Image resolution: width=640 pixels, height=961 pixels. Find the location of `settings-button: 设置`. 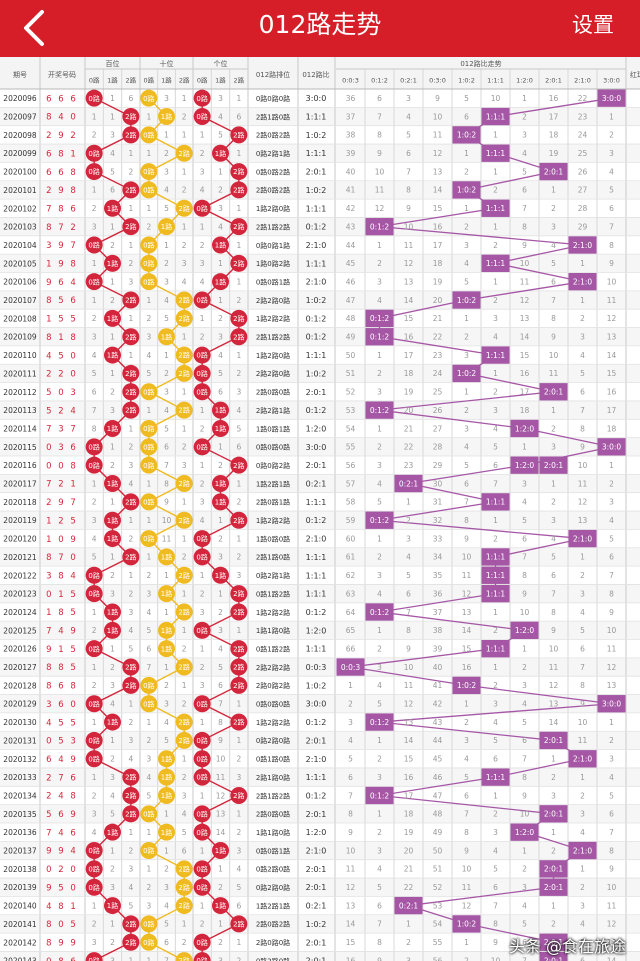

settings-button: 设置 is located at coordinates (593, 25).